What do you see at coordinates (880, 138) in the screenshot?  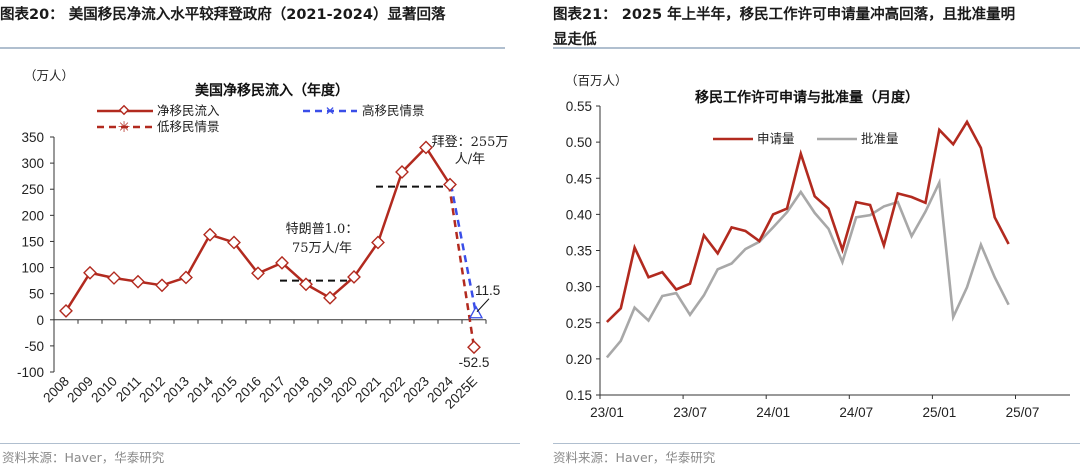 I see `legend-label-approvals: 批准量` at bounding box center [880, 138].